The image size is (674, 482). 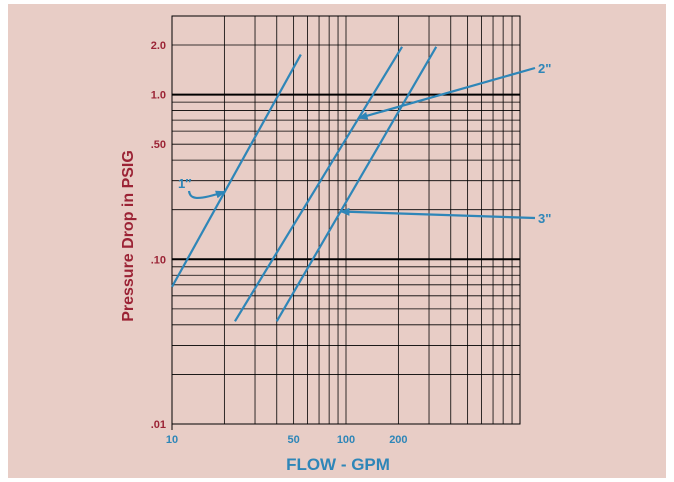 What do you see at coordinates (158, 425) in the screenshot?
I see `y-tick-label: .01` at bounding box center [158, 425].